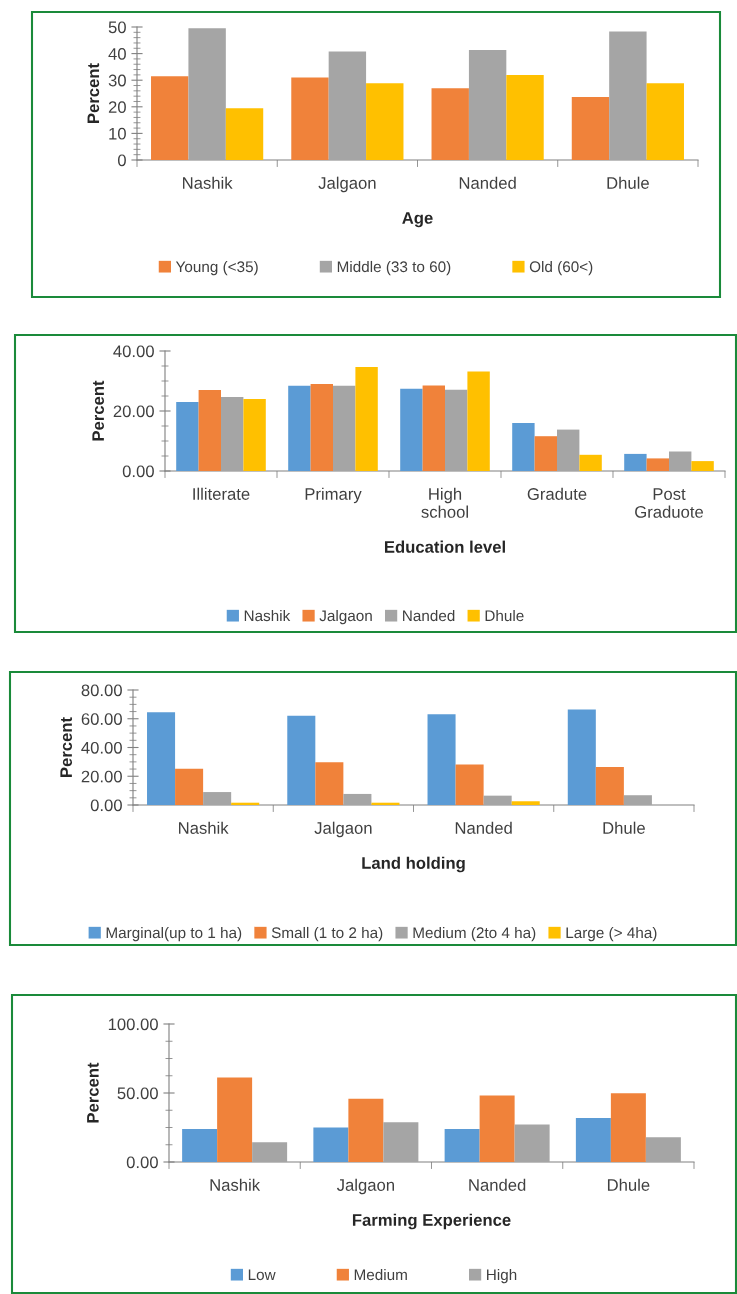 This screenshot has width=737, height=1294. What do you see at coordinates (557, 493) in the screenshot?
I see `x-tick-label: Gradute` at bounding box center [557, 493].